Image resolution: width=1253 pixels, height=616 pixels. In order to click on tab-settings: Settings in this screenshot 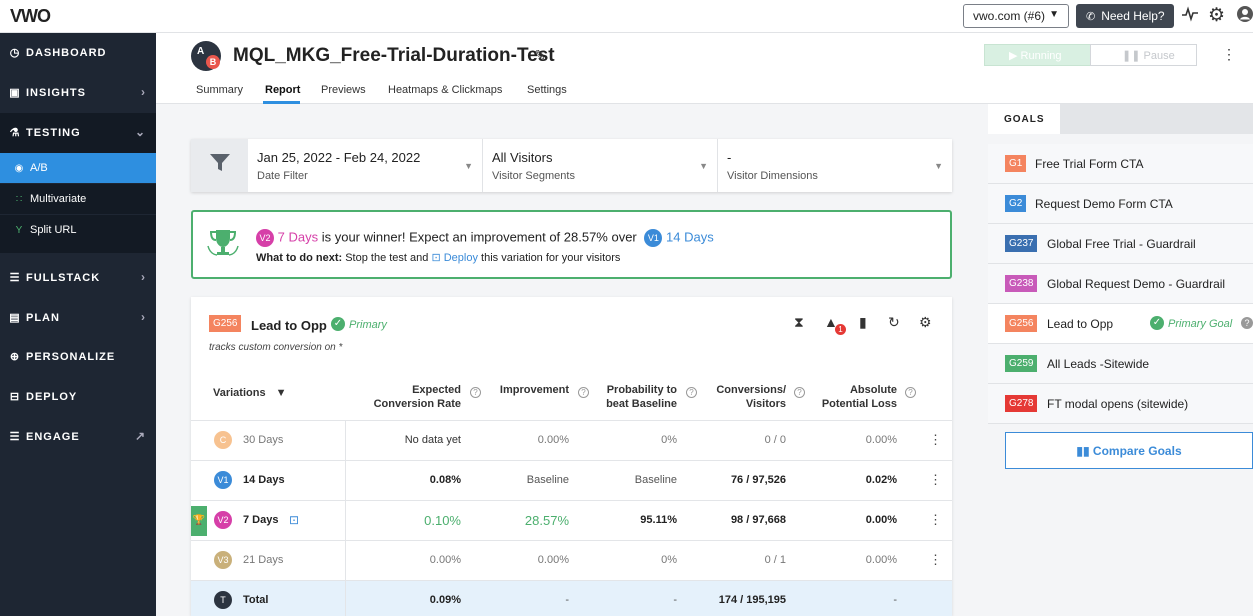, I will do `click(547, 90)`.